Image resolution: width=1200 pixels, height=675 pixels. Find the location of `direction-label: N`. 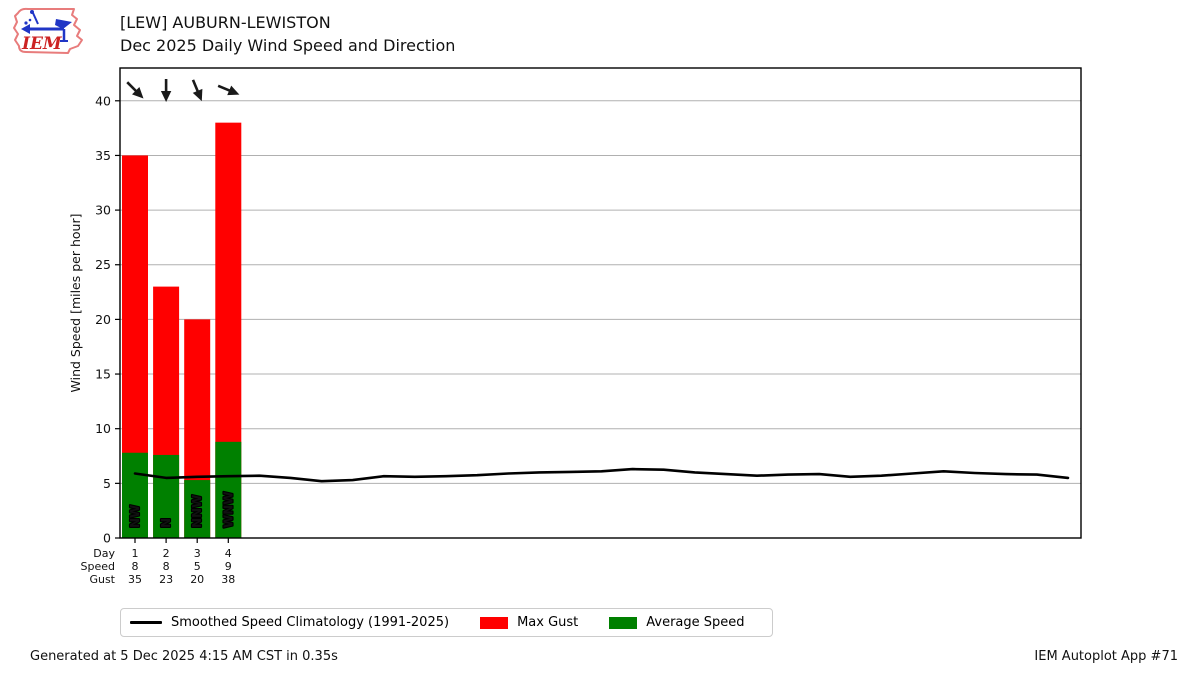

direction-label: N is located at coordinates (166, 523).